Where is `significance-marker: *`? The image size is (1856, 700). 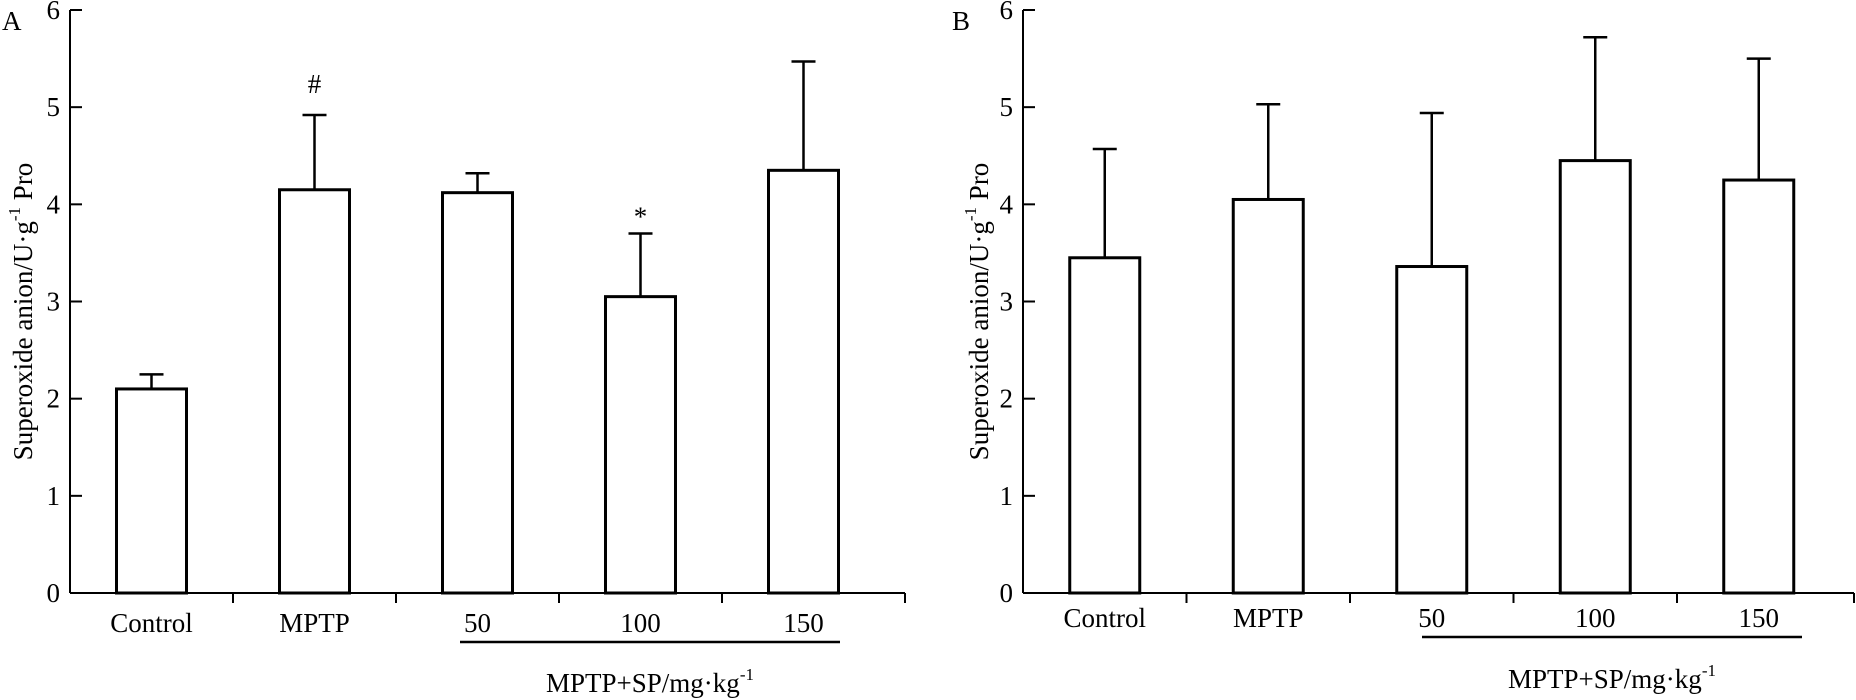
significance-marker: * is located at coordinates (641, 216).